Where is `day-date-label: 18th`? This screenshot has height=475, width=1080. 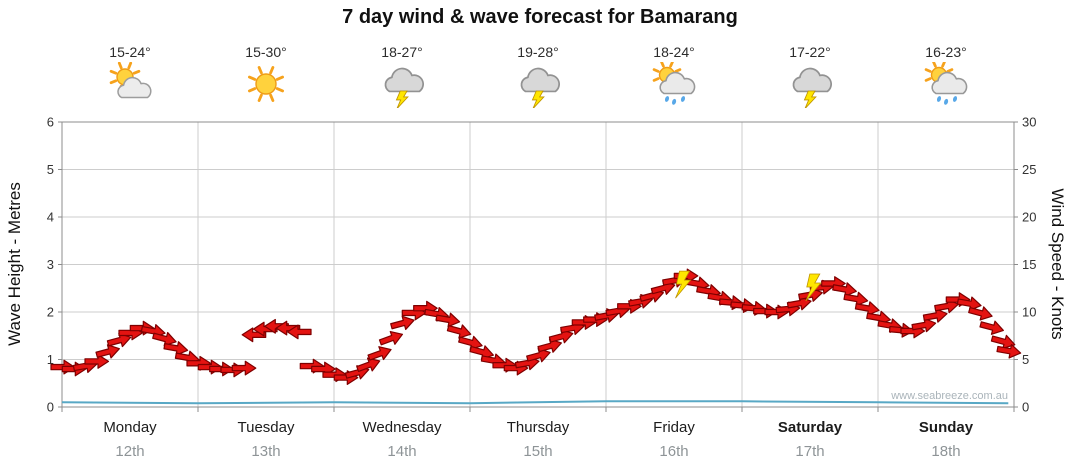
day-date-label: 18th is located at coordinates (946, 451).